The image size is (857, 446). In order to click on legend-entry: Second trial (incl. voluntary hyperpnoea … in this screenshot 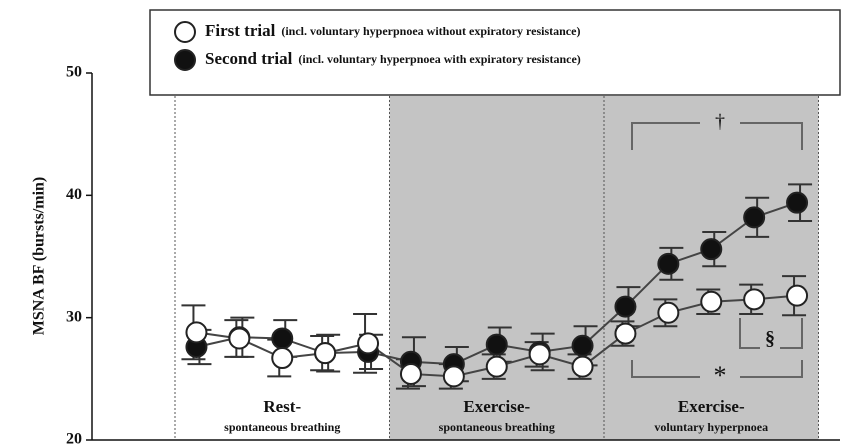, I will do `click(393, 58)`.